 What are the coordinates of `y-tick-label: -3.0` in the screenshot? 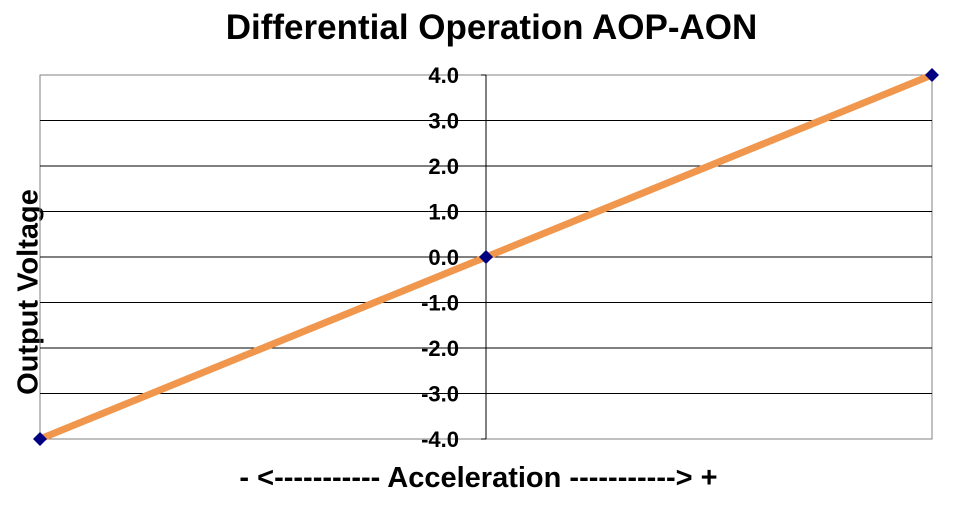 It's located at (440, 394).